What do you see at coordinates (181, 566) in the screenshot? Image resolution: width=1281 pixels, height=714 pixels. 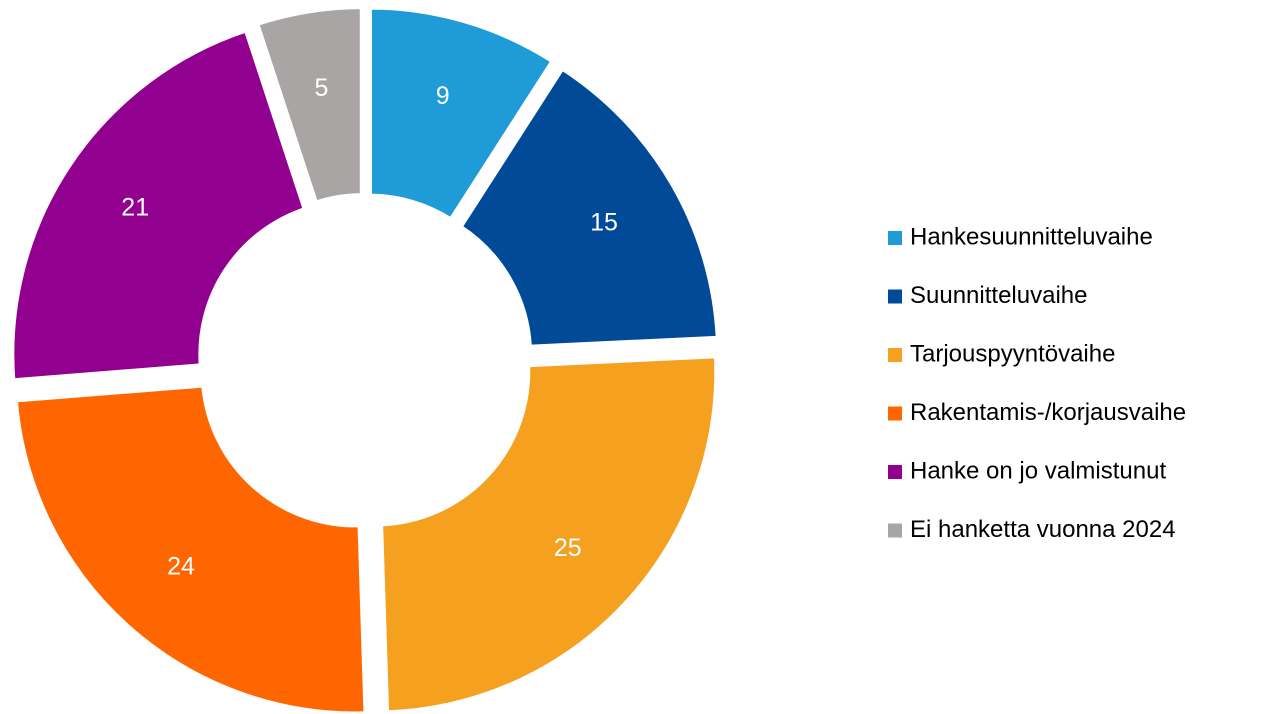 I see `data-label: 24` at bounding box center [181, 566].